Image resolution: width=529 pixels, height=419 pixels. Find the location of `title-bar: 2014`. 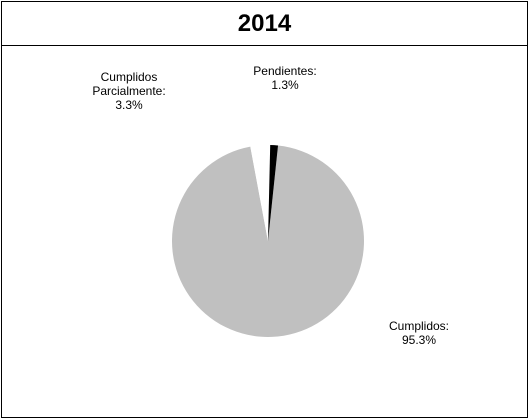

title-bar: 2014 is located at coordinates (264, 24).